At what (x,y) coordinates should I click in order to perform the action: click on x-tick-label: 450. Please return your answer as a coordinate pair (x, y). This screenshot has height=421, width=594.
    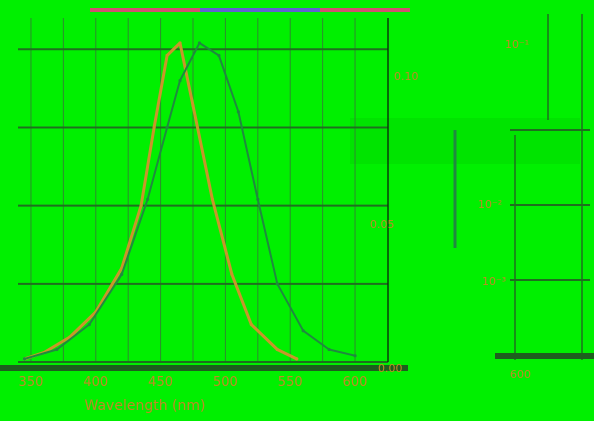
    Looking at the image, I should click on (160, 382).